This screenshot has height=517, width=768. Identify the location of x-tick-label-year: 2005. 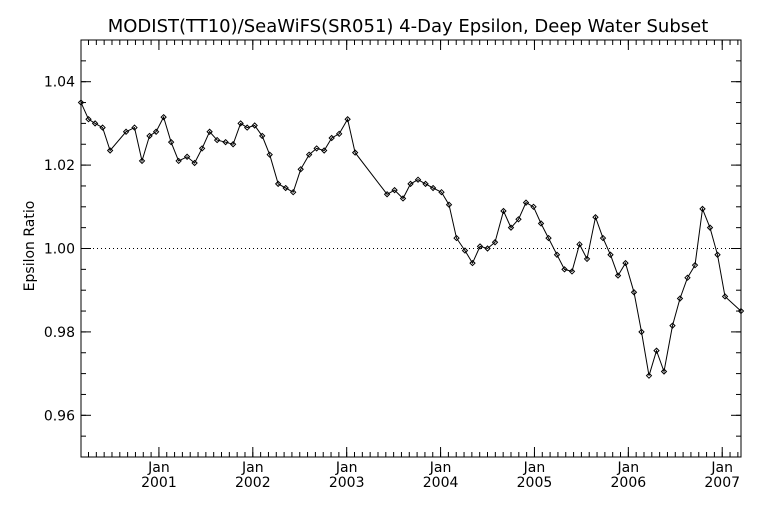
(535, 483).